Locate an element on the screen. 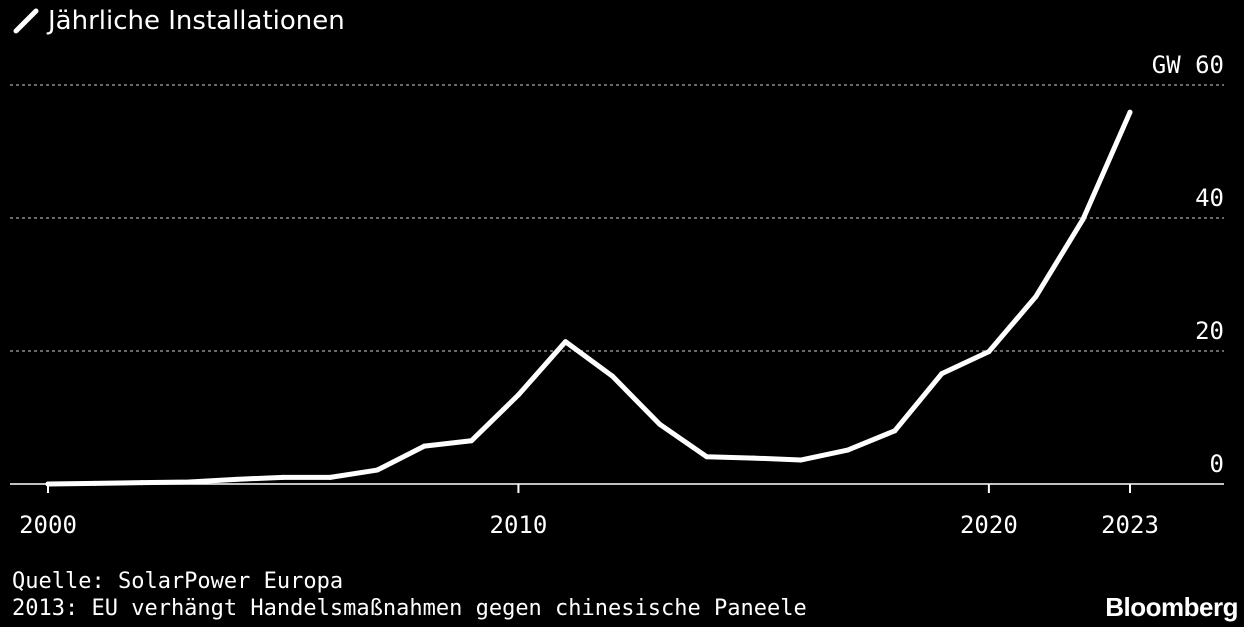 The height and width of the screenshot is (627, 1244). y-tick-label: 20 is located at coordinates (1209, 331).